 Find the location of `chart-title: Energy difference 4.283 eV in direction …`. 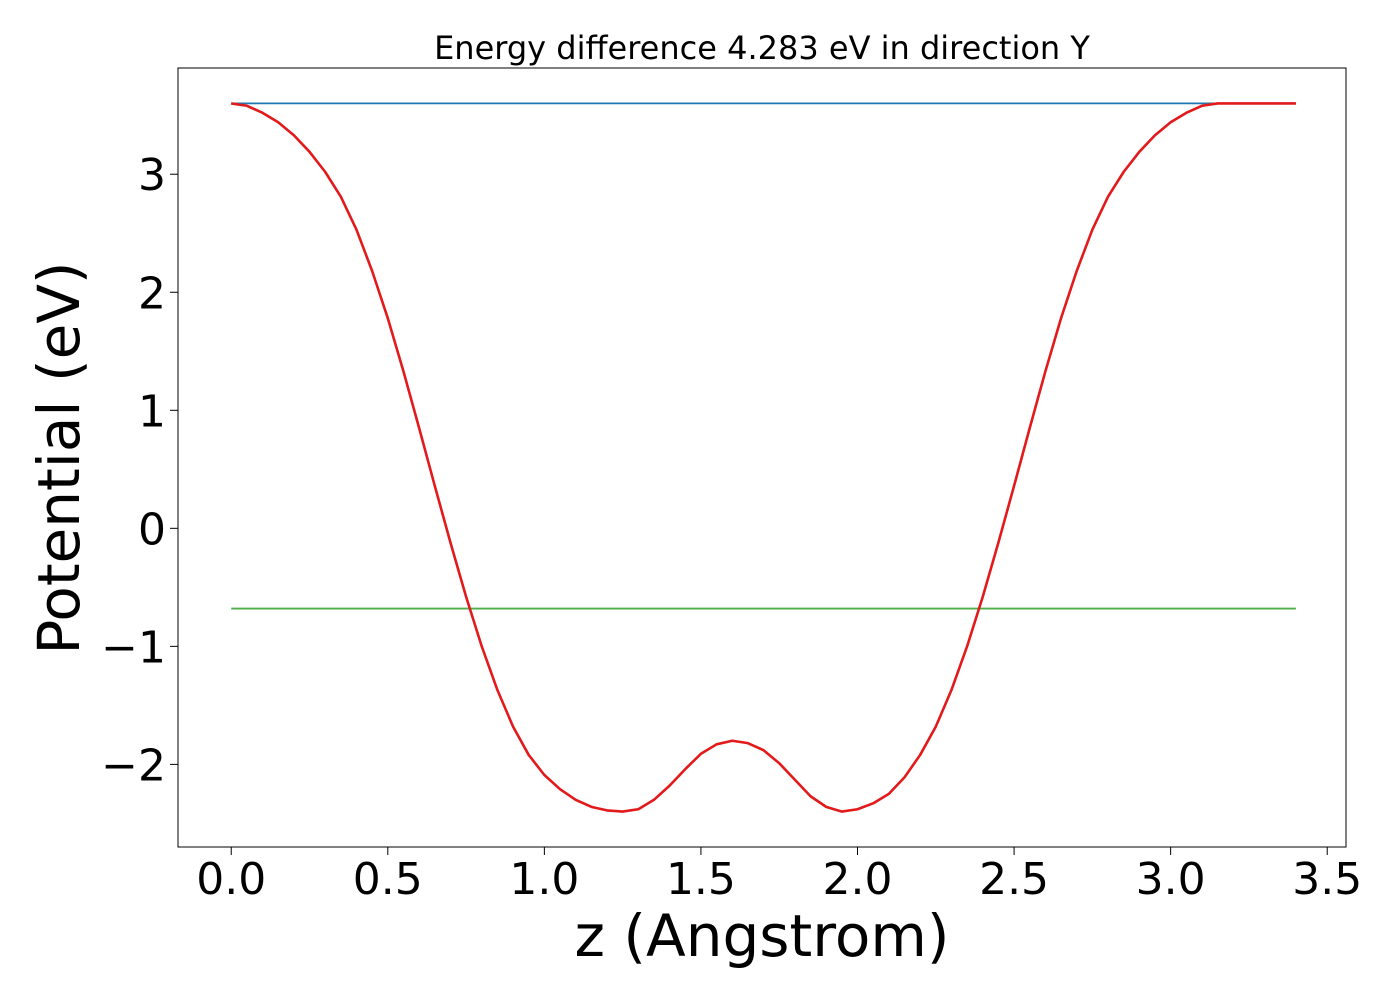

chart-title: Energy difference 4.283 eV in direction … is located at coordinates (762, 48).